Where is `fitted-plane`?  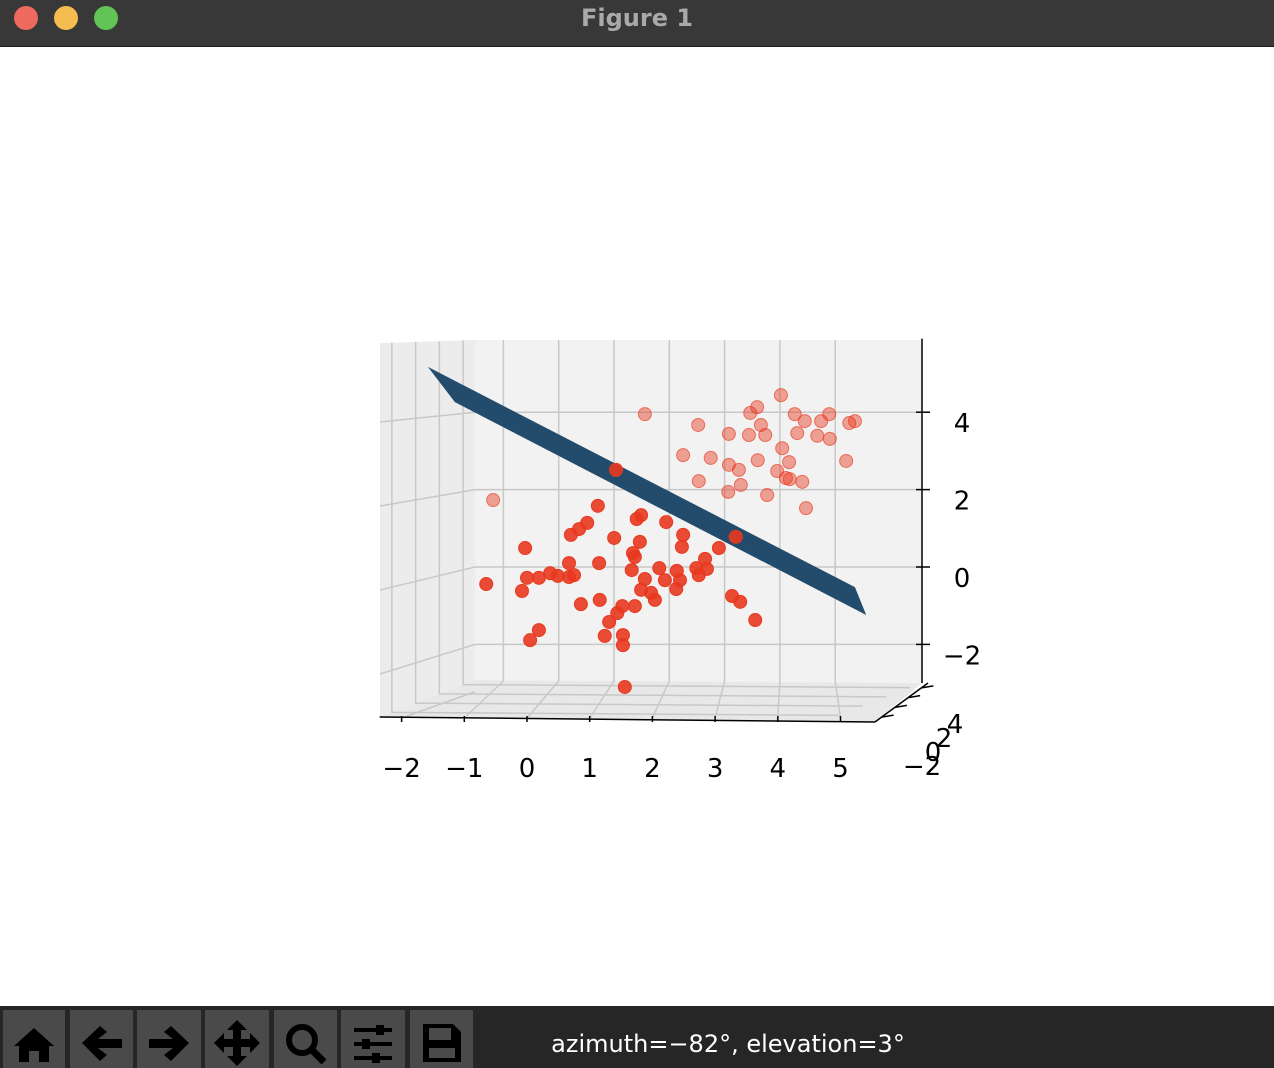 fitted-plane is located at coordinates (647, 490).